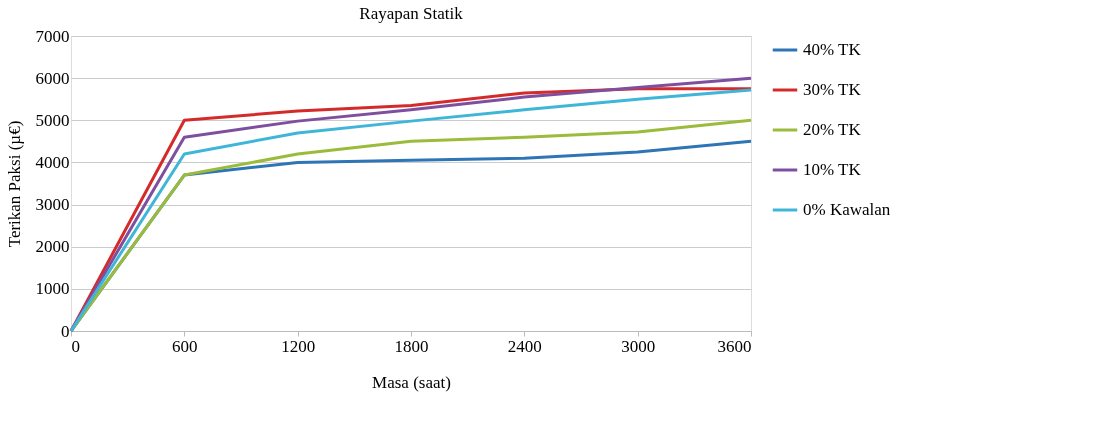 The image size is (1101, 437). What do you see at coordinates (65, 331) in the screenshot?
I see `y-tick-label: 0` at bounding box center [65, 331].